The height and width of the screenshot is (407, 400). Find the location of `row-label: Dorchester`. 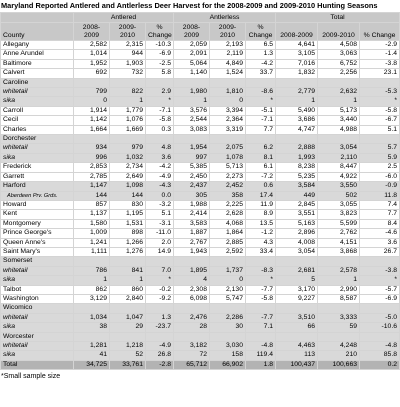

row-label: Dorchester is located at coordinates (37, 139).